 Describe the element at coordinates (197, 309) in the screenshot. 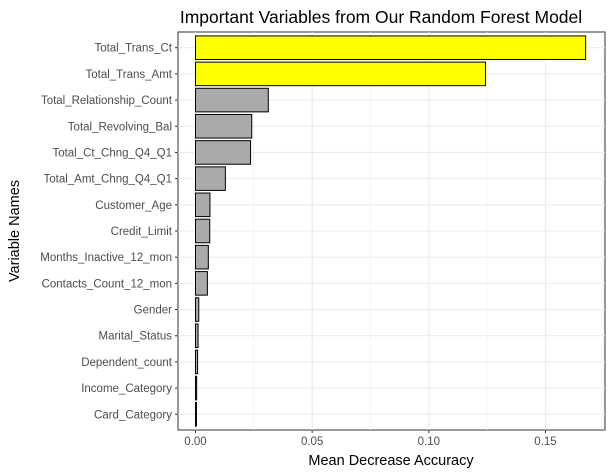

I see `bar-gender` at that location.